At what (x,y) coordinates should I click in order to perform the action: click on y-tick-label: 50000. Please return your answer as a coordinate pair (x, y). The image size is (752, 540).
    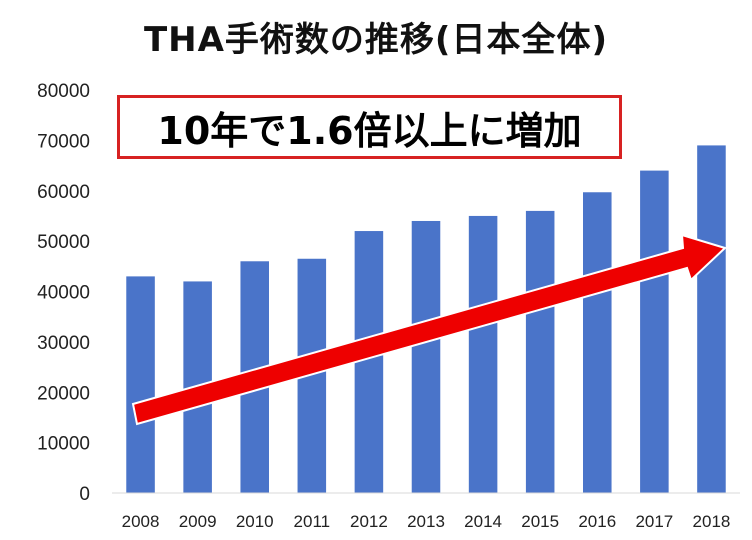
    Looking at the image, I should click on (63, 242).